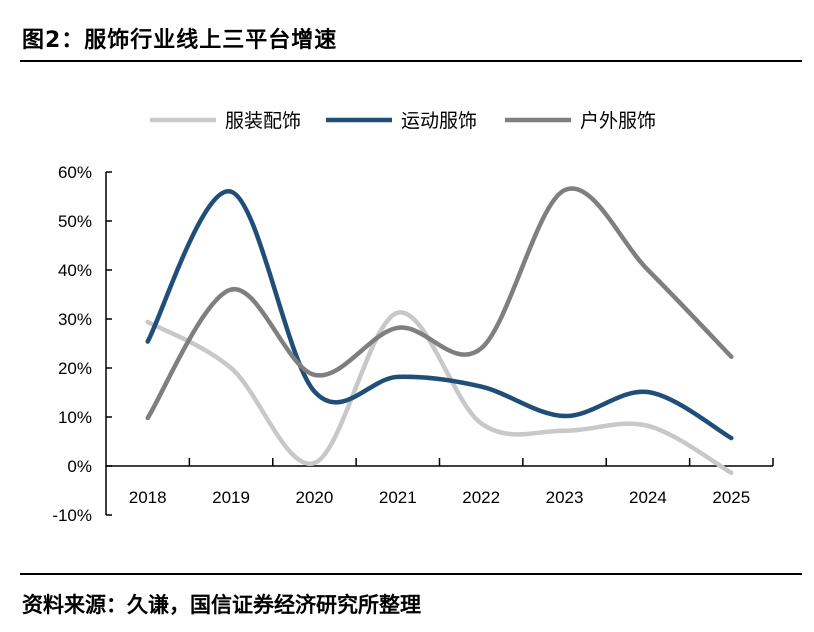  I want to click on x-tick-label: 2023, so click(565, 497).